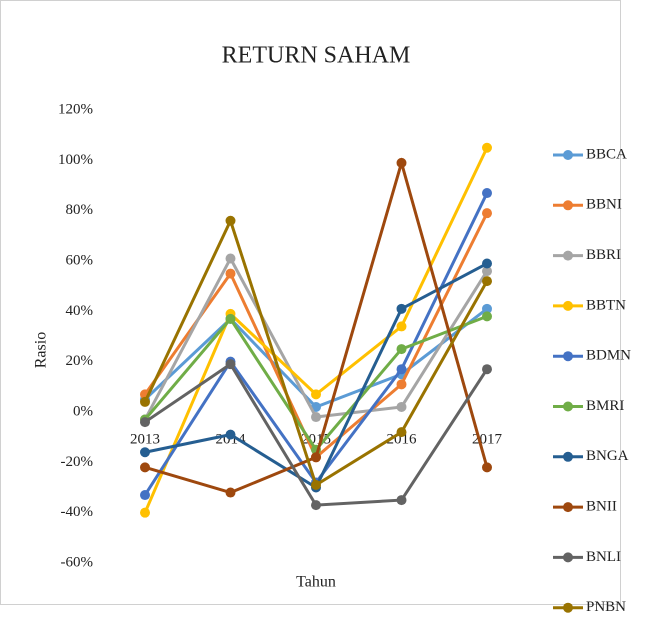 This screenshot has width=649, height=630. Describe the element at coordinates (77, 462) in the screenshot. I see `y-tick-label: -20%` at that location.